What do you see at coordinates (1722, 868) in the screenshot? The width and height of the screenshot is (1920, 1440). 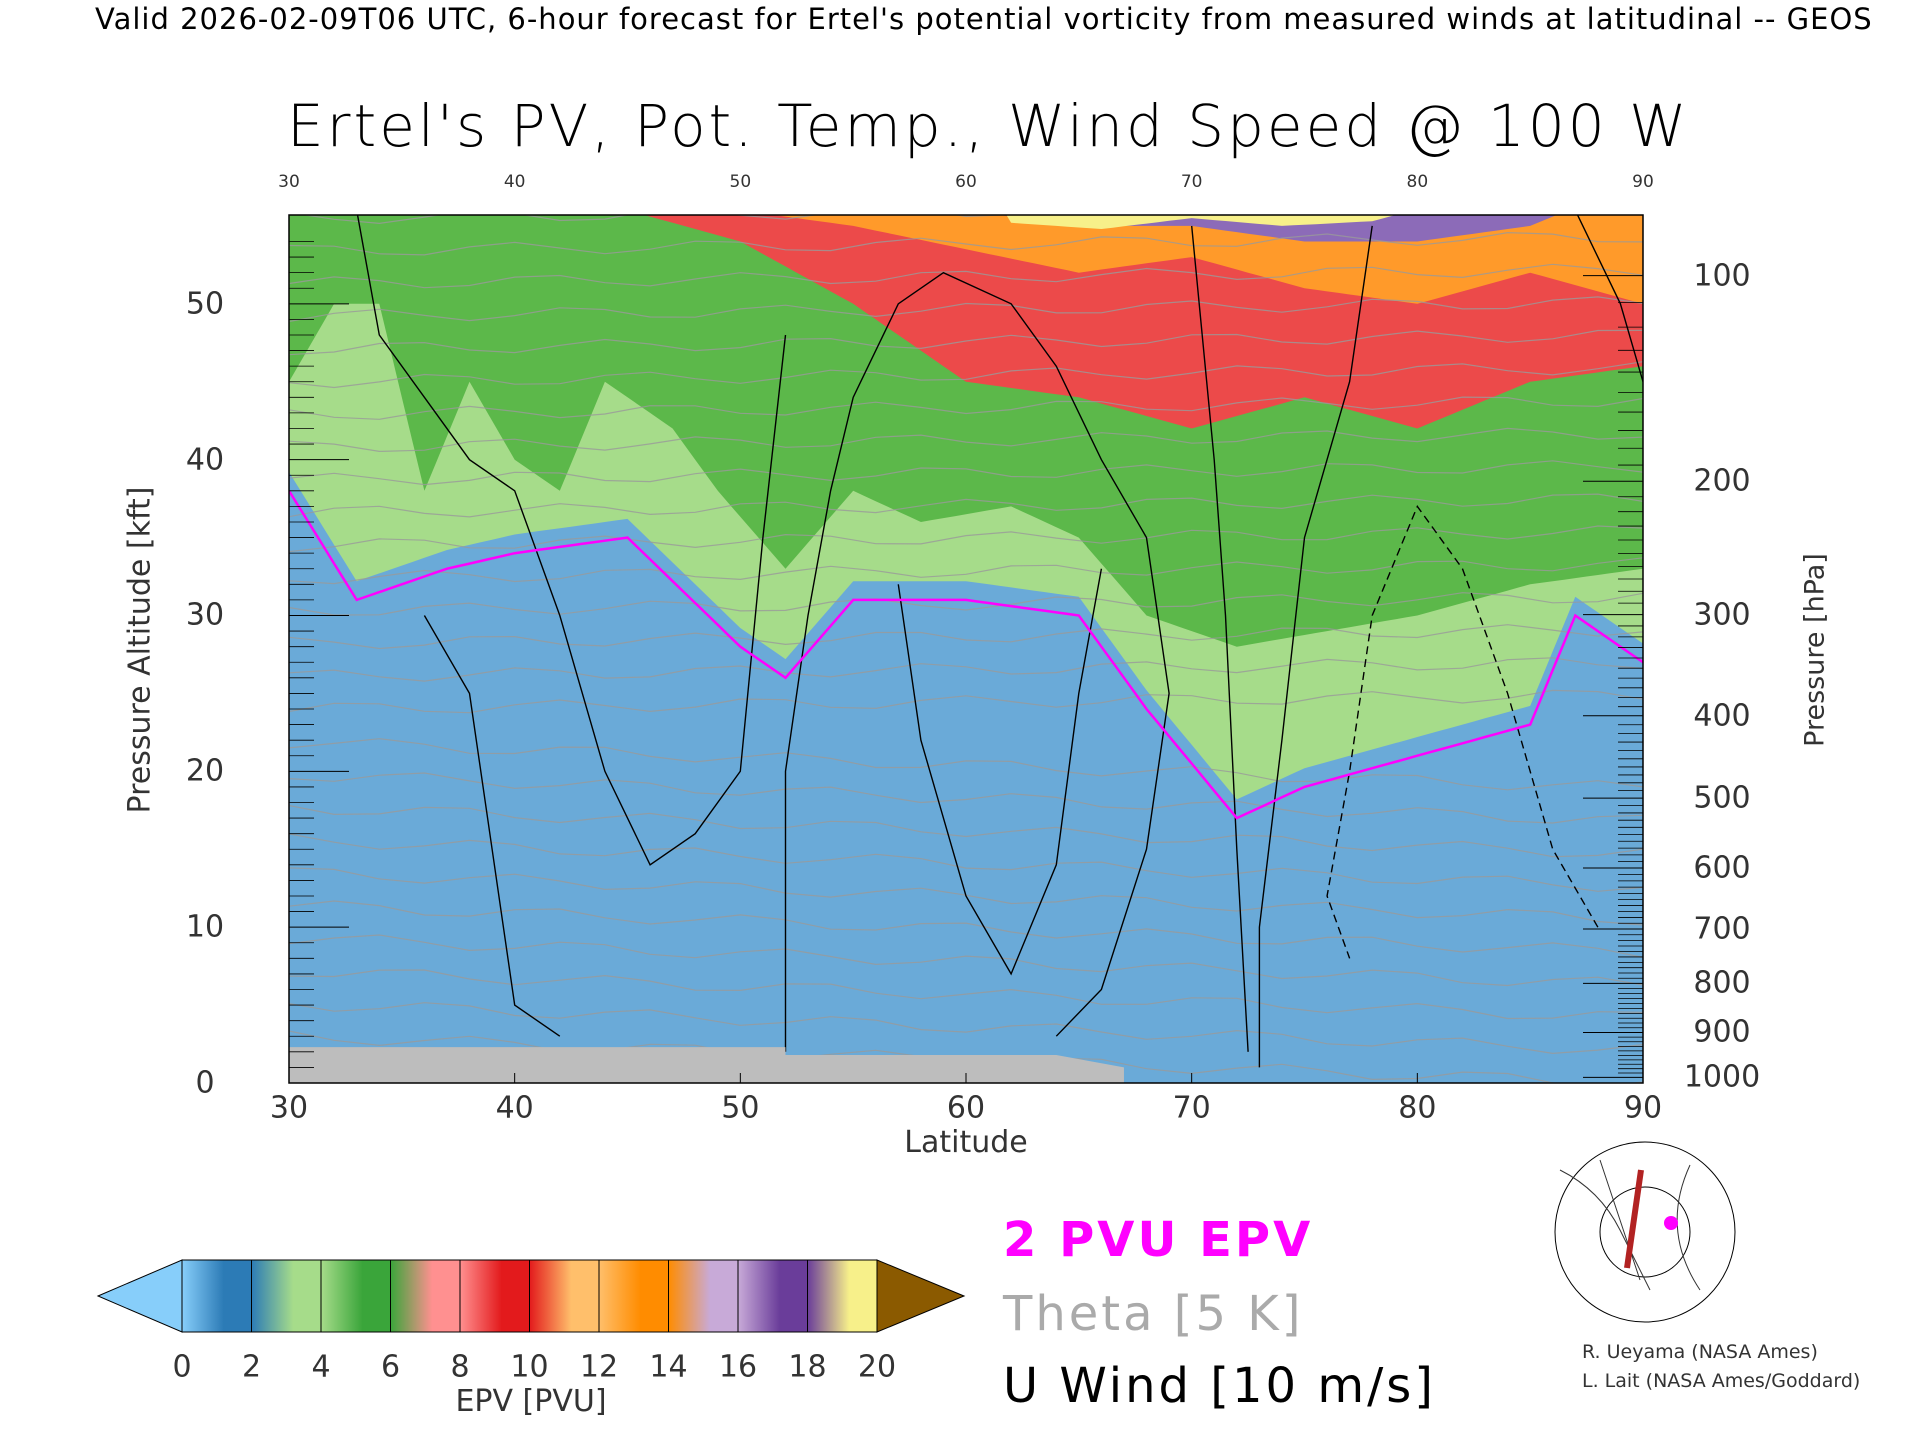 I see `pressure-tick-label: 600` at bounding box center [1722, 868].